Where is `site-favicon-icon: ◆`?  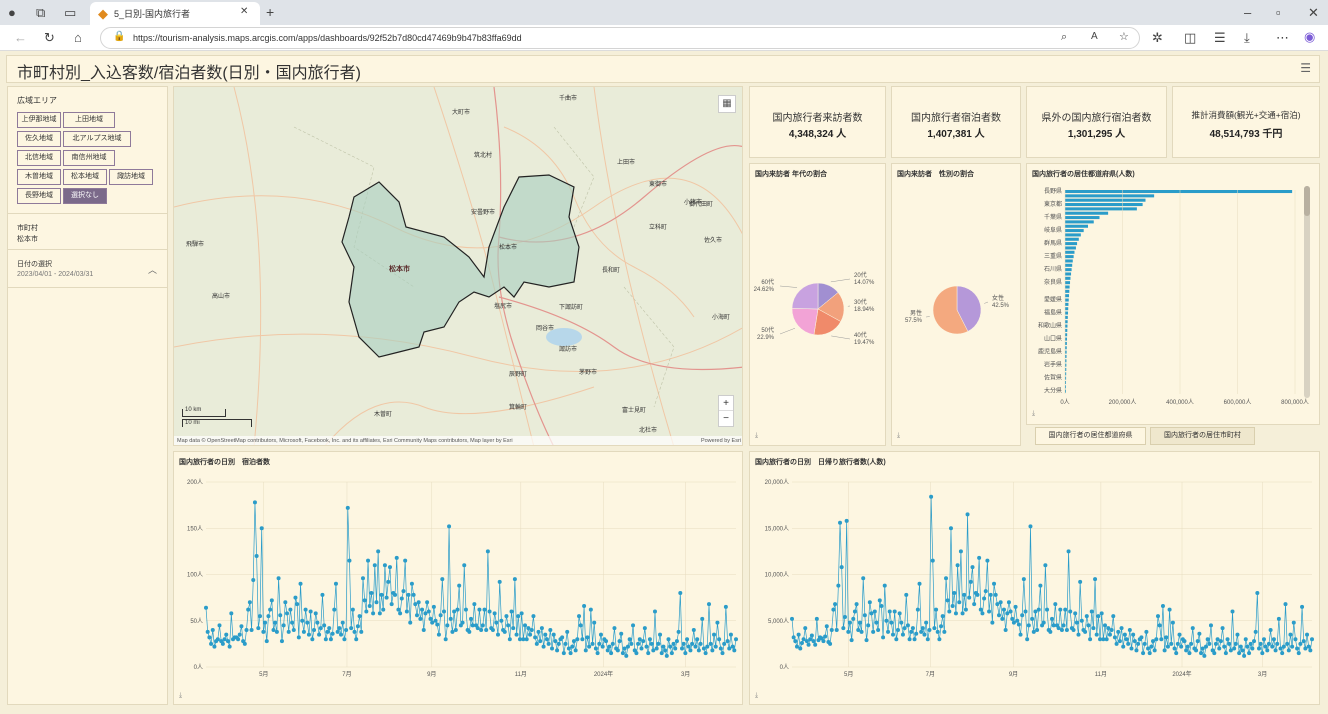 site-favicon-icon: ◆ is located at coordinates (103, 13).